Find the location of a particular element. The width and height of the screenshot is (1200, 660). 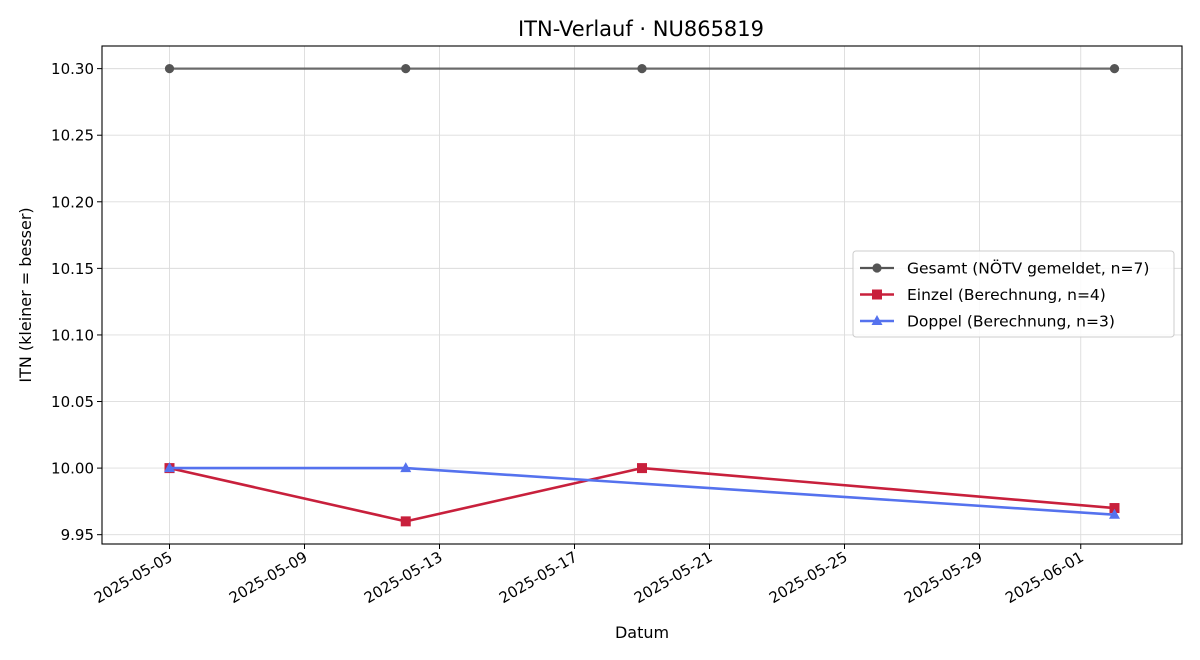

legend-box is located at coordinates (1013, 294).